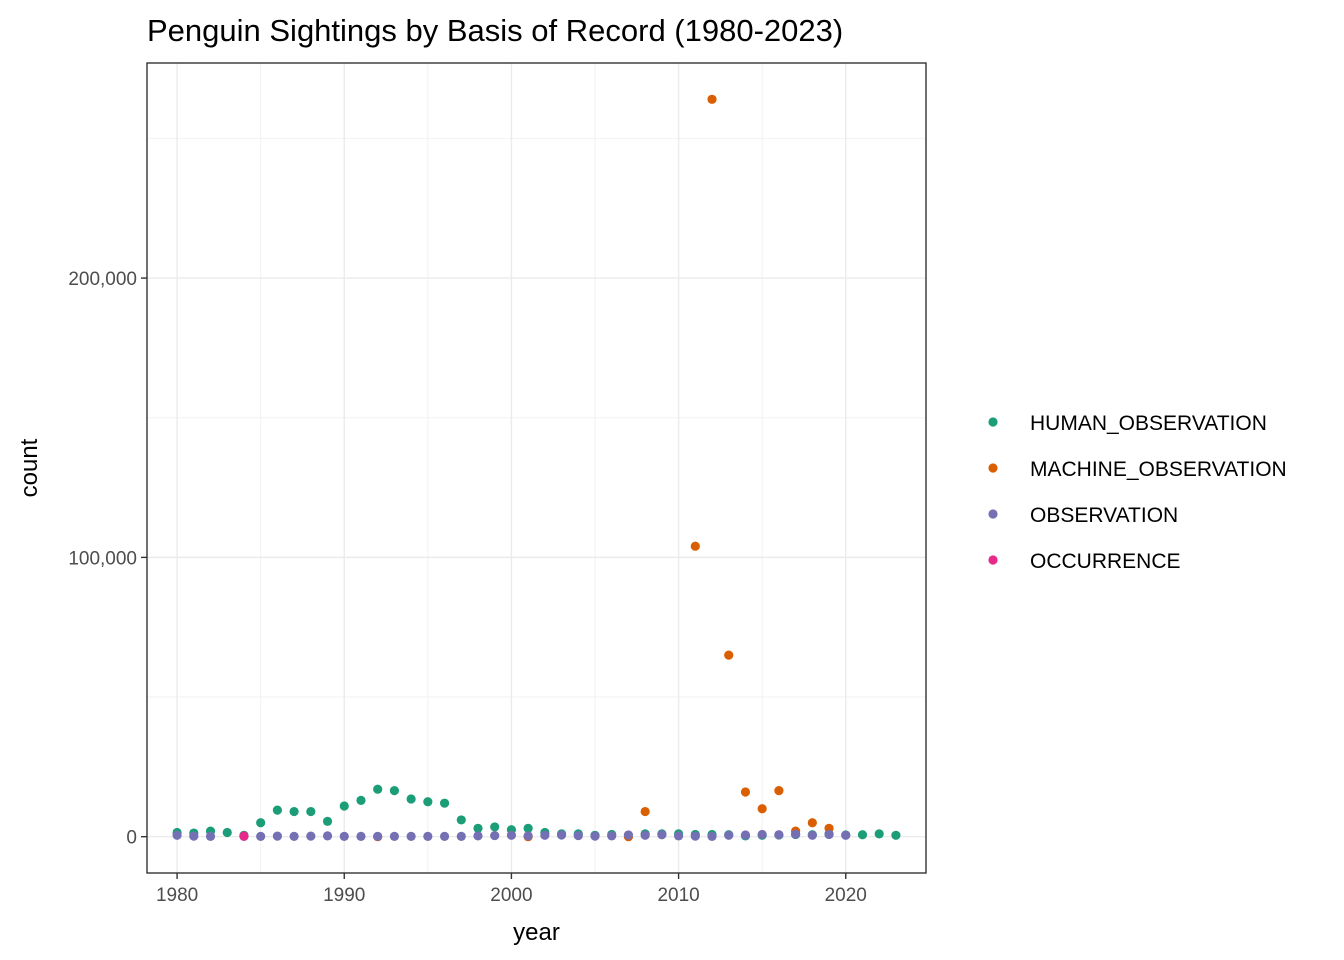  I want to click on legend-label: MACHINE_OBSERVATION, so click(1158, 469).